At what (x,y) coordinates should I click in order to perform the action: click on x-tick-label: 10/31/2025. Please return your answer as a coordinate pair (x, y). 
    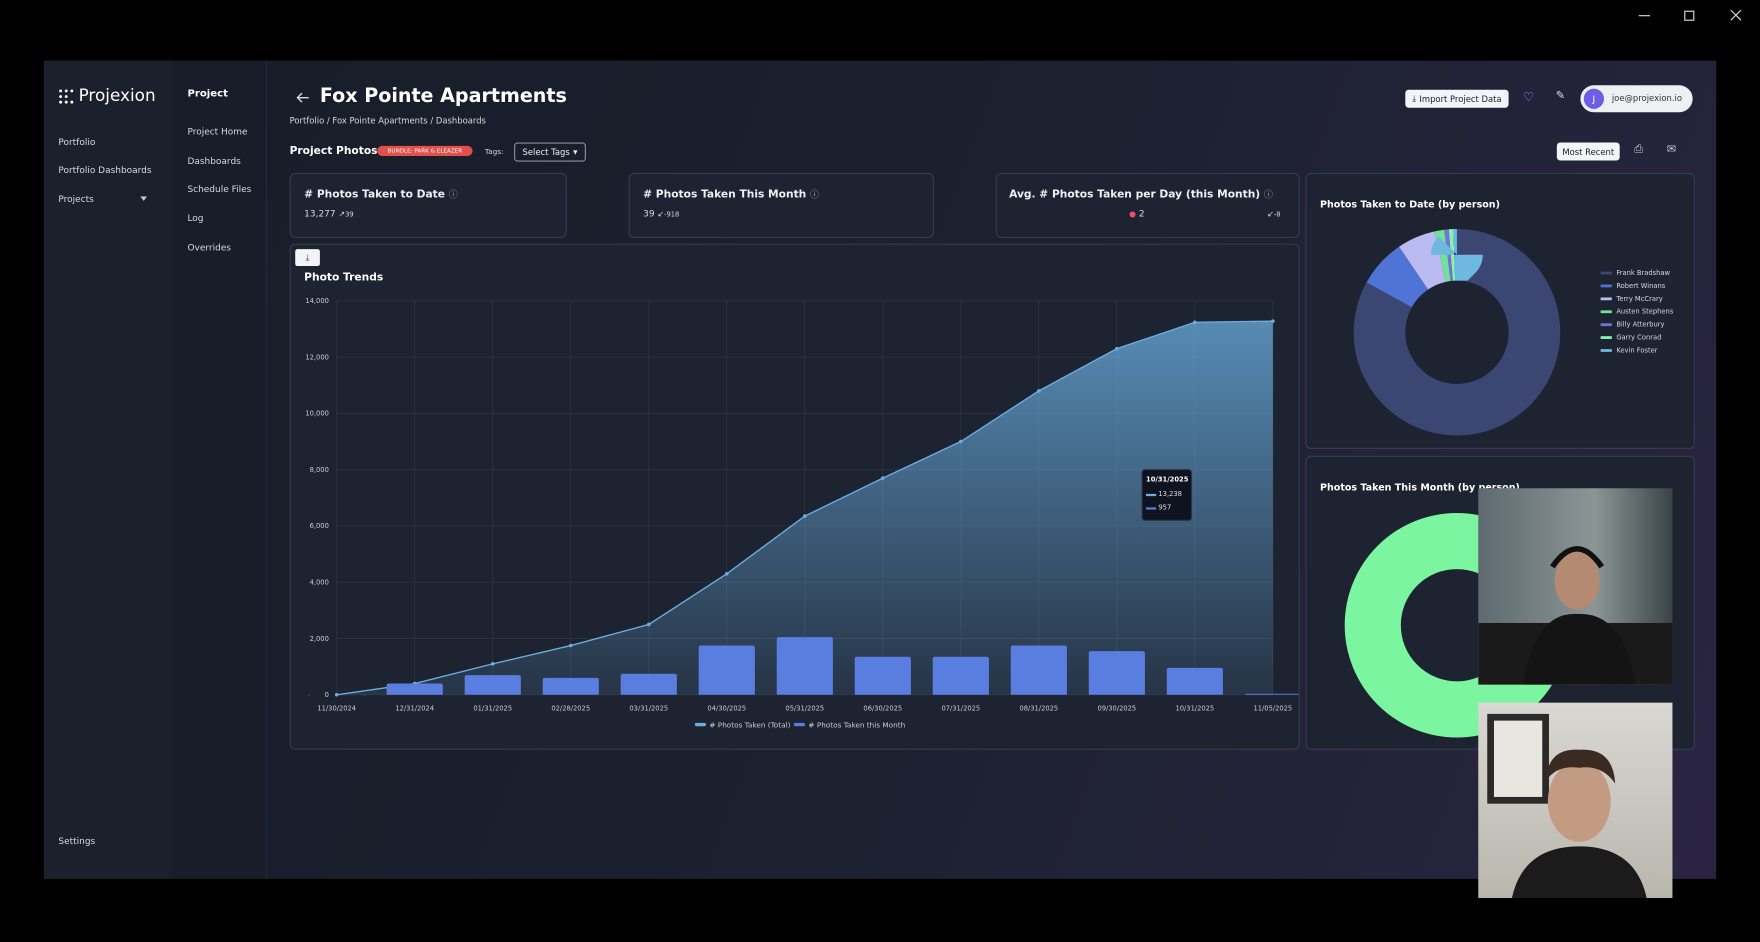
    Looking at the image, I should click on (1194, 709).